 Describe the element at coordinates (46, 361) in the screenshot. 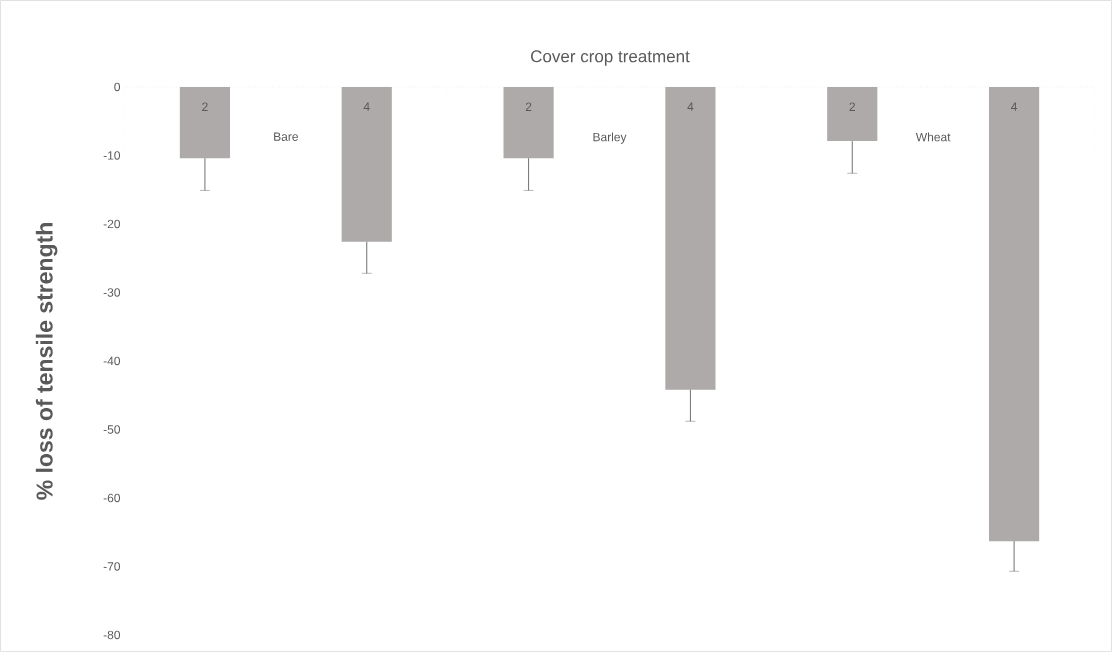

I see `y-axis-title: % loss of tensile strength` at that location.